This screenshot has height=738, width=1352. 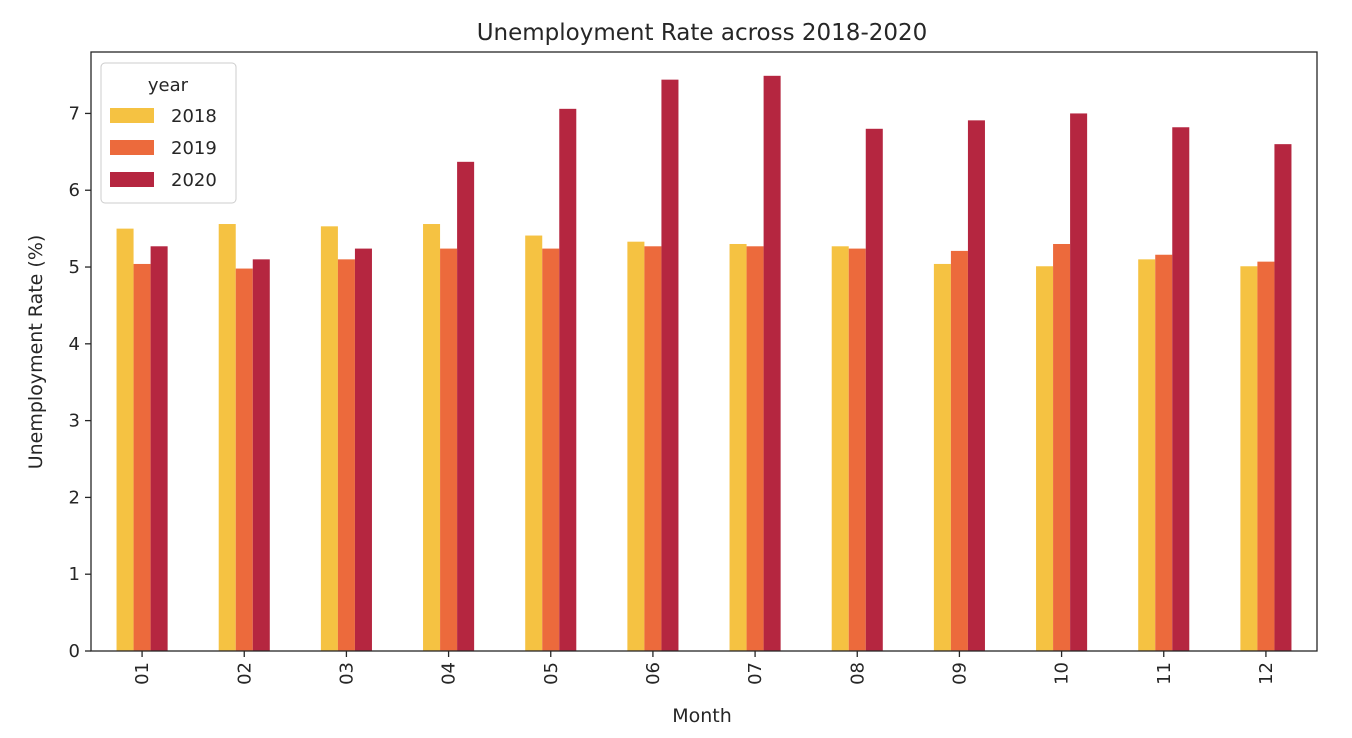 I want to click on x-axis-label: Month, so click(x=702, y=716).